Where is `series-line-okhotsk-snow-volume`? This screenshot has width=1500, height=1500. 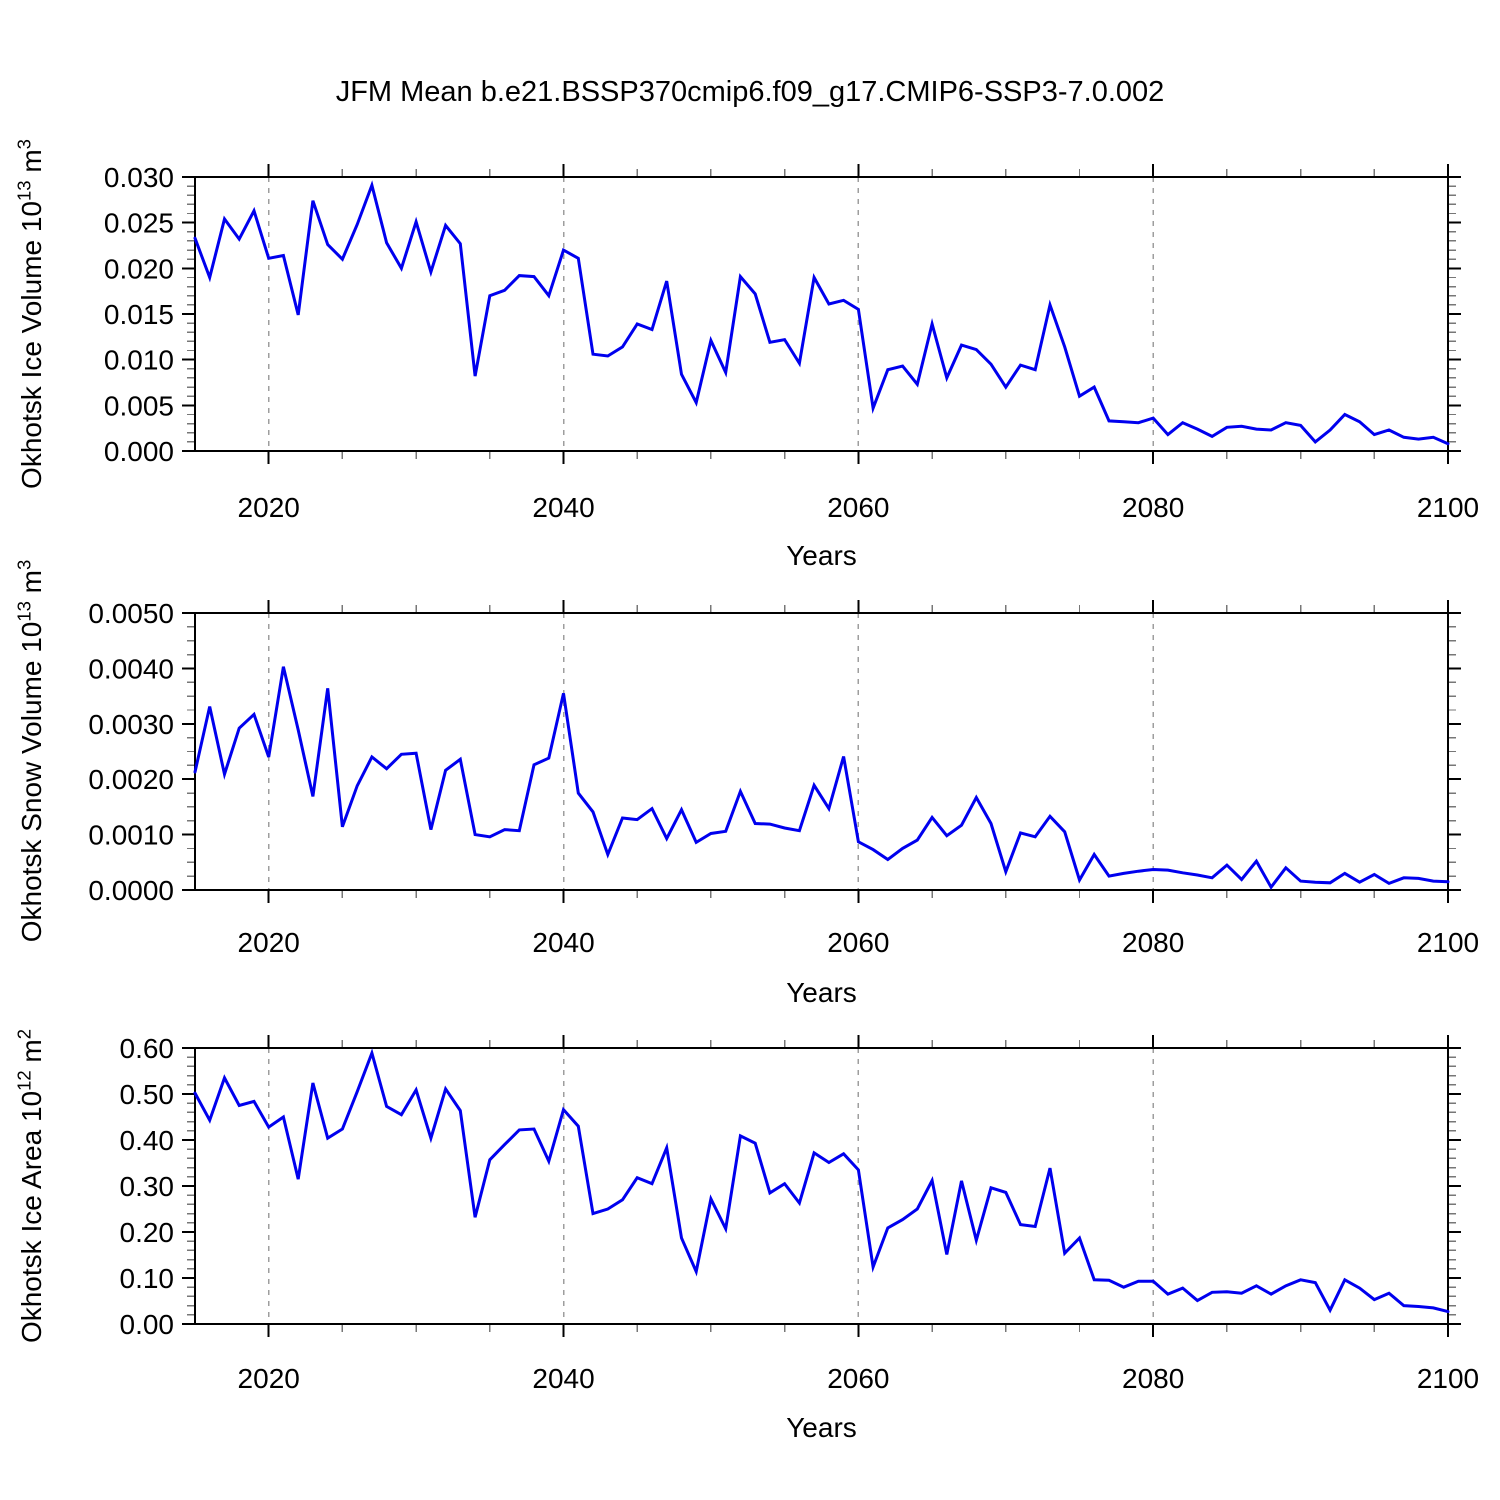
series-line-okhotsk-snow-volume is located at coordinates (821, 778).